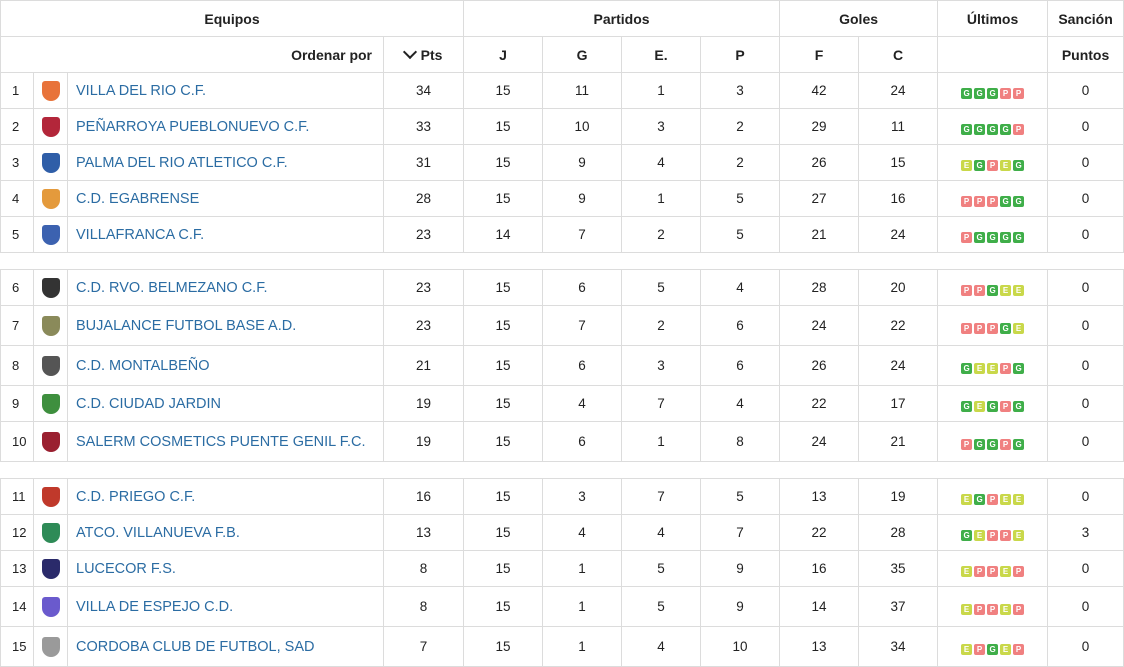 The width and height of the screenshot is (1124, 667). I want to click on team-name-link: VILLAFRANCA C.F., so click(225, 234).